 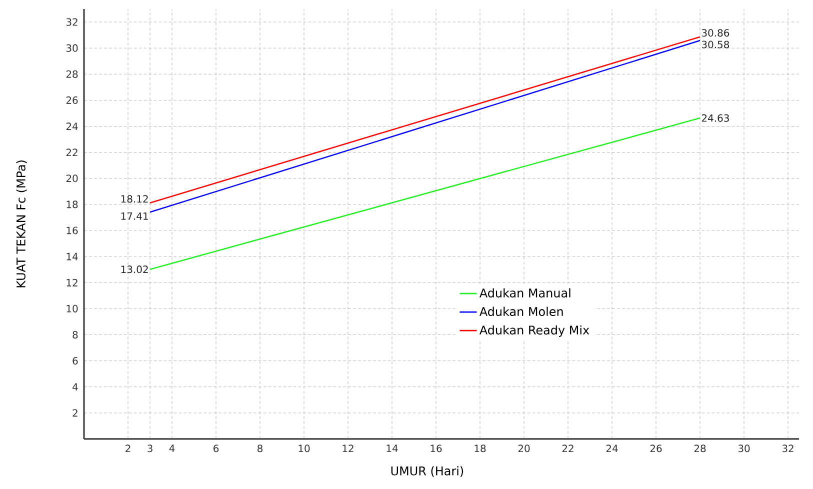 I want to click on x-tick-label: 16, so click(x=436, y=448).